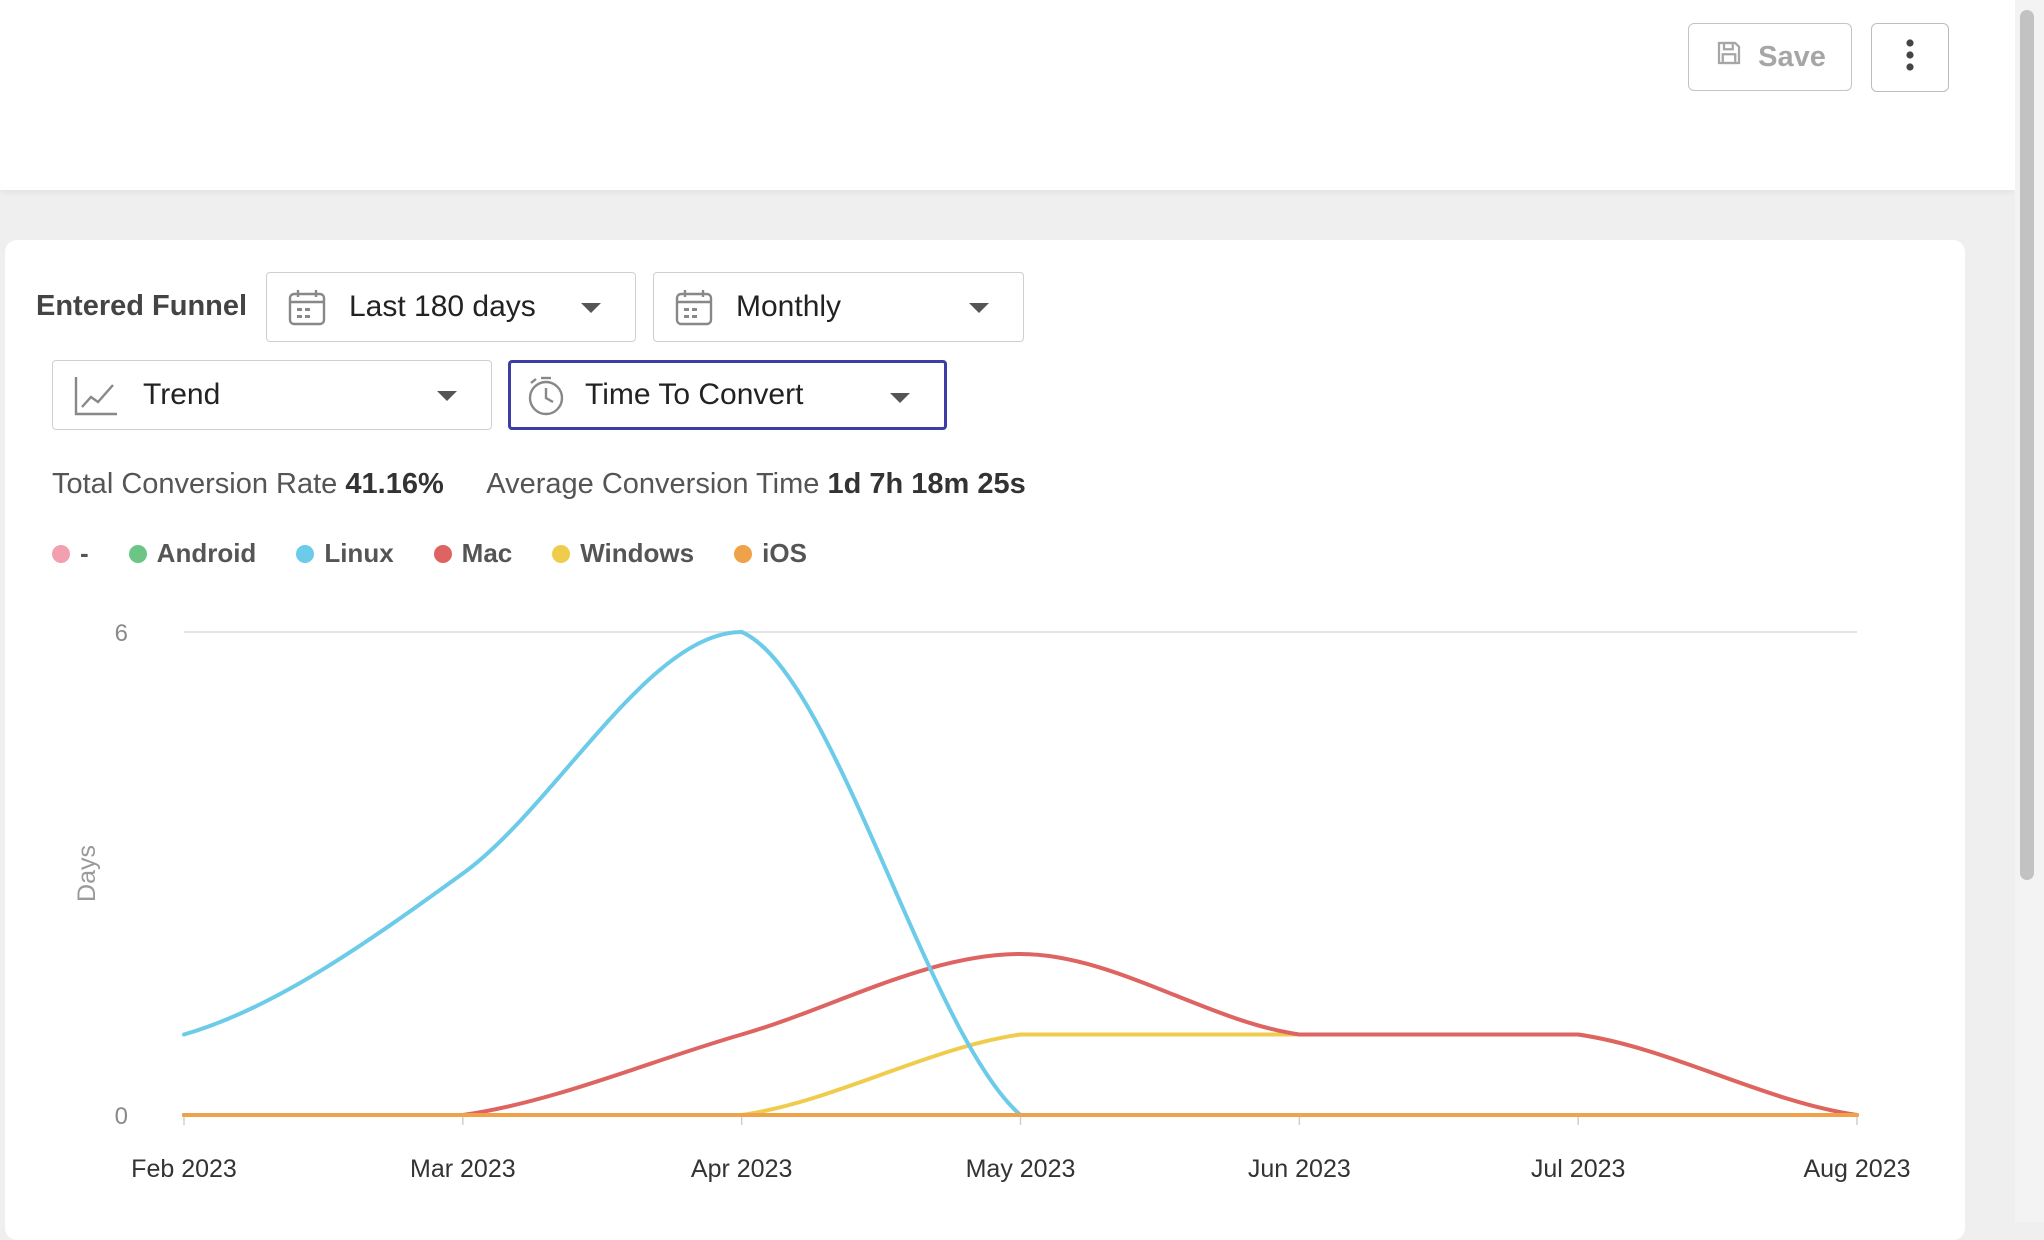 The height and width of the screenshot is (1240, 2044). Describe the element at coordinates (546, 398) in the screenshot. I see `stopwatch-icon` at that location.